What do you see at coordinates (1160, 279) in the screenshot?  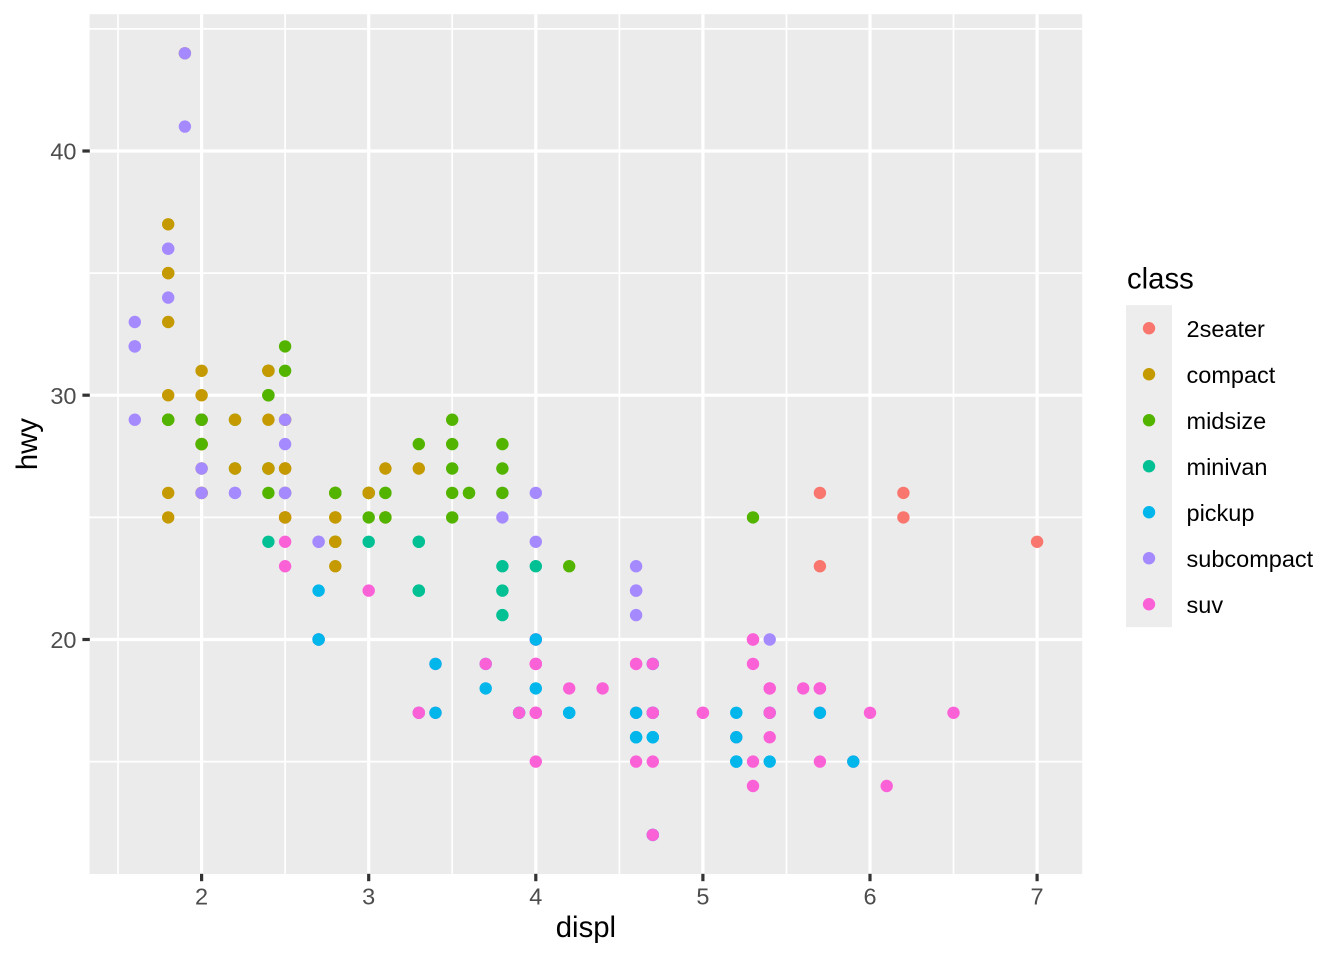 I see `svg-text: class` at bounding box center [1160, 279].